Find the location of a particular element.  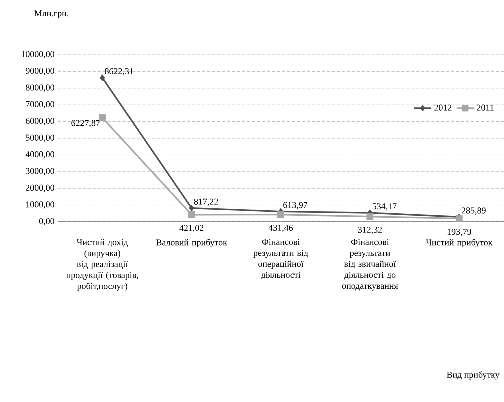

x-tick-label: Чистий прибуток is located at coordinates (459, 243).